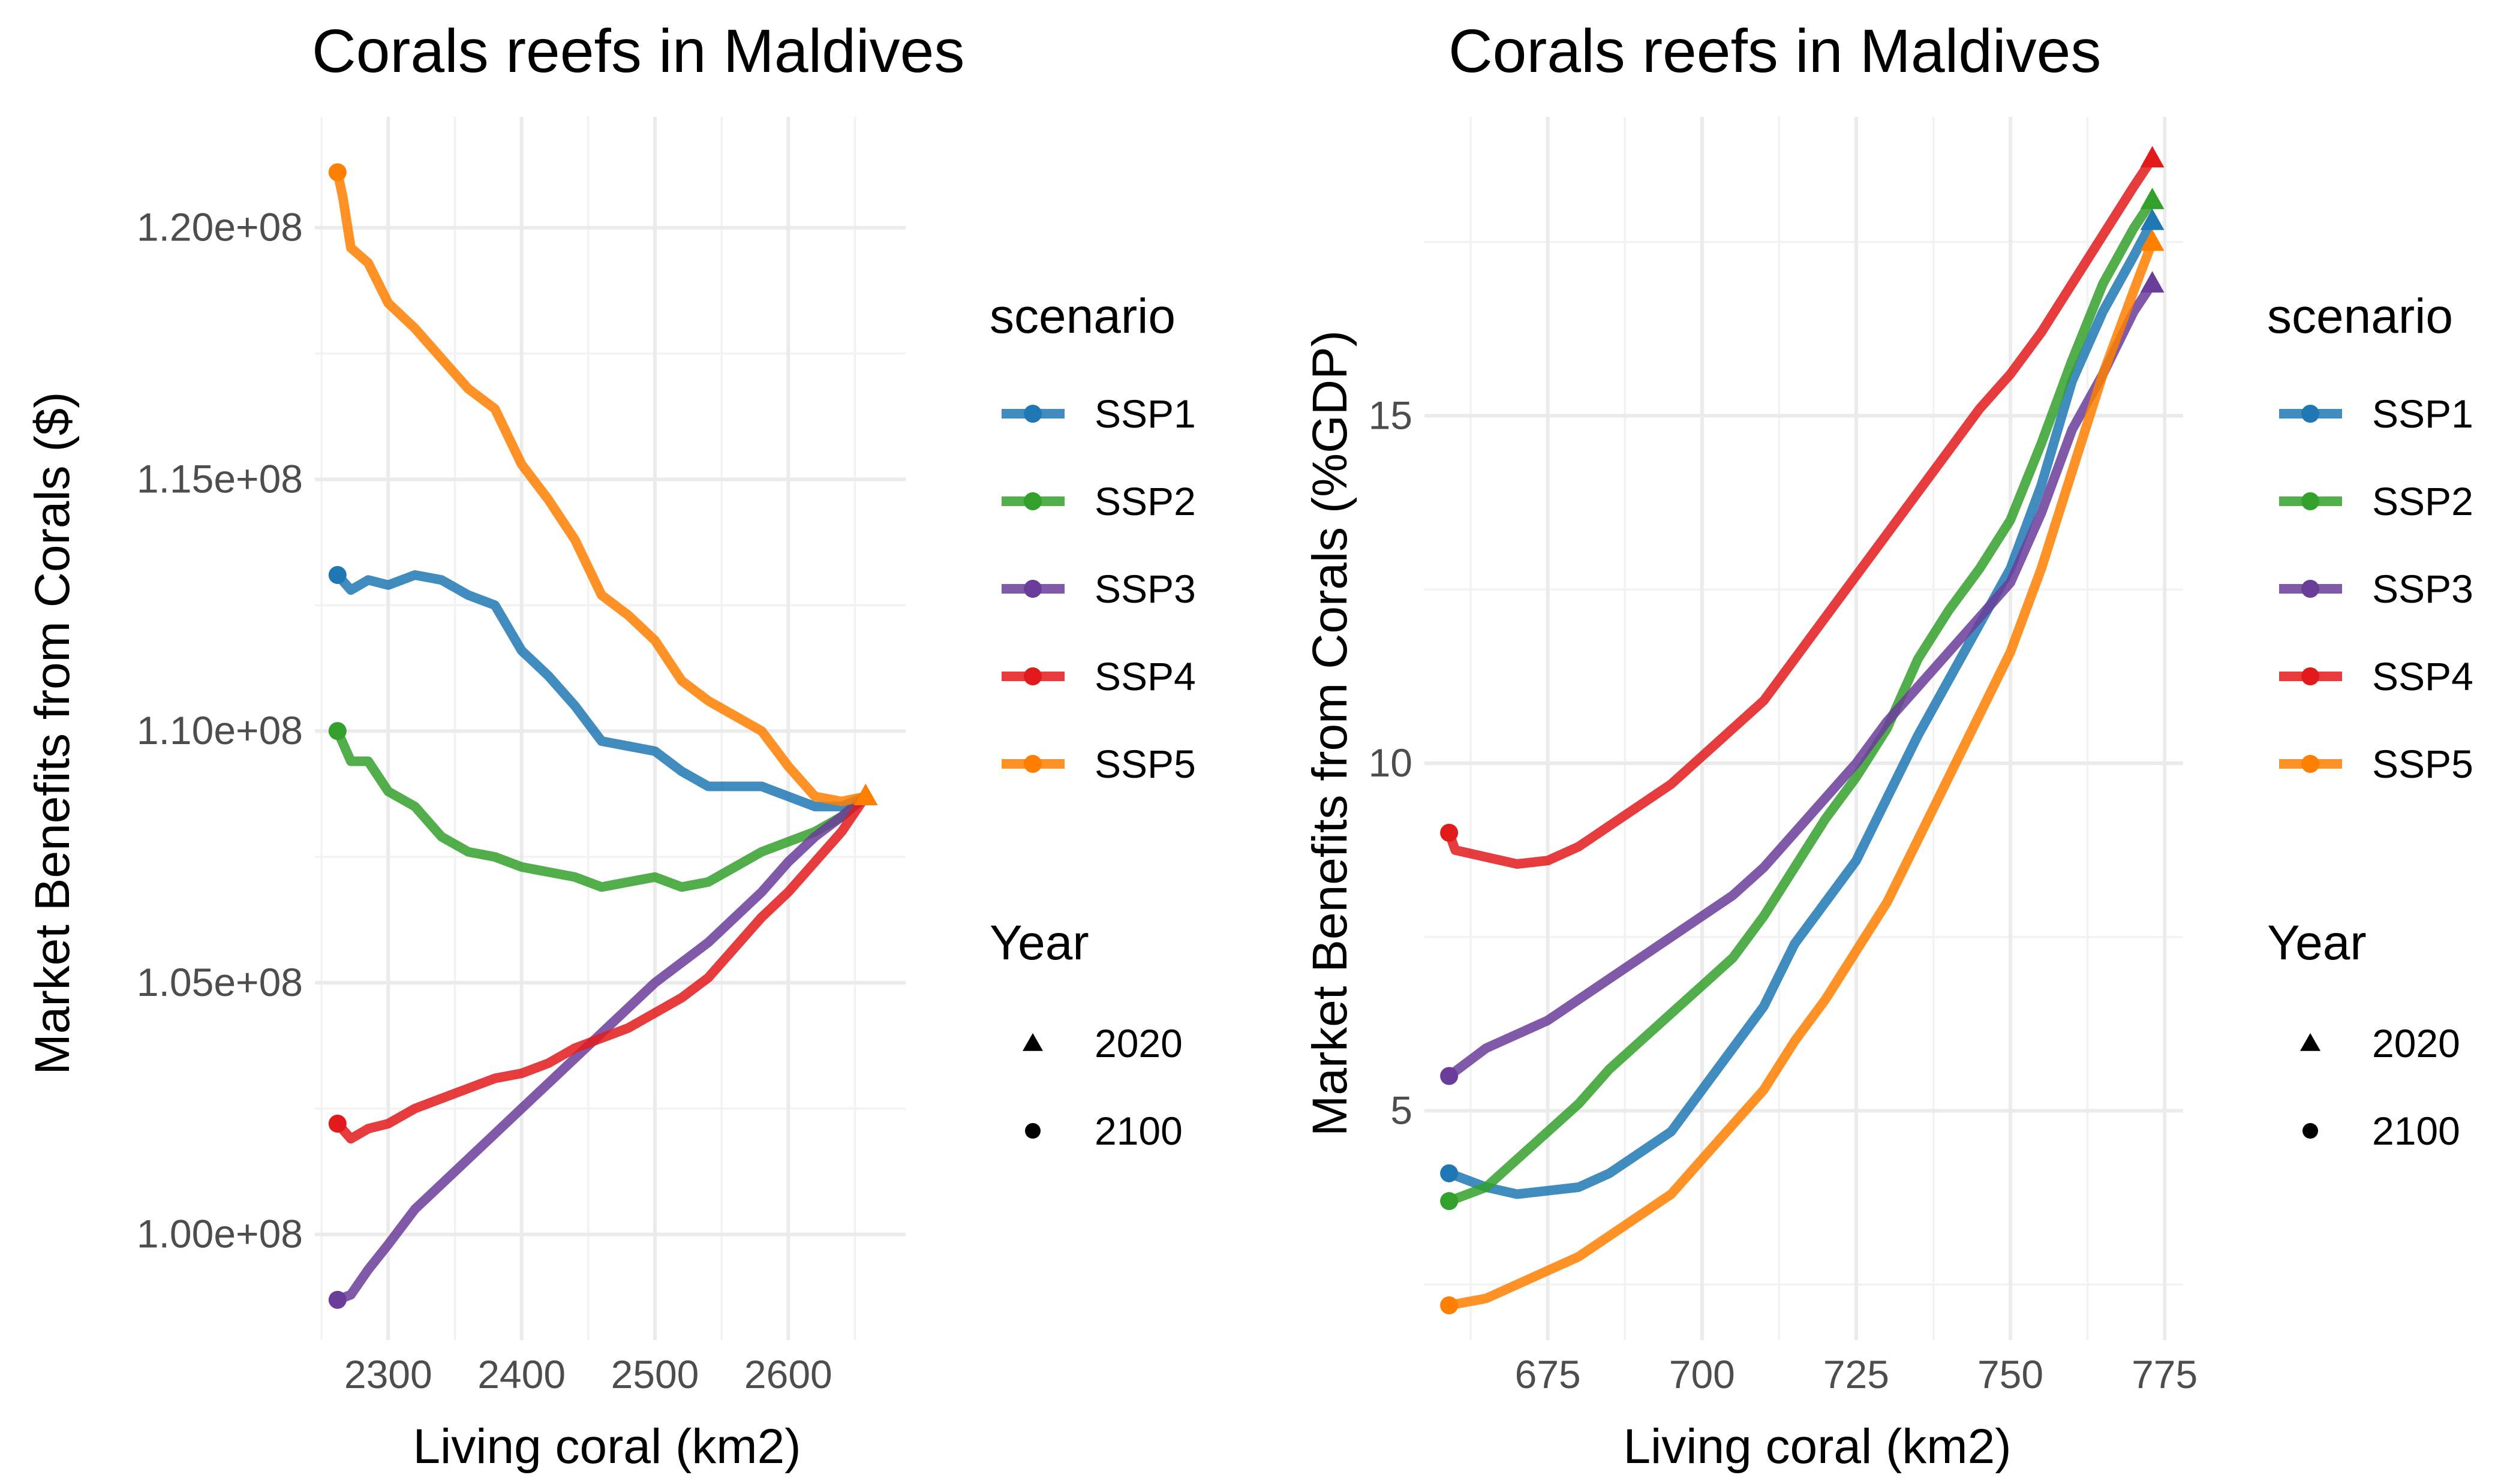  I want to click on x-tick-label: 750, so click(2010, 1374).